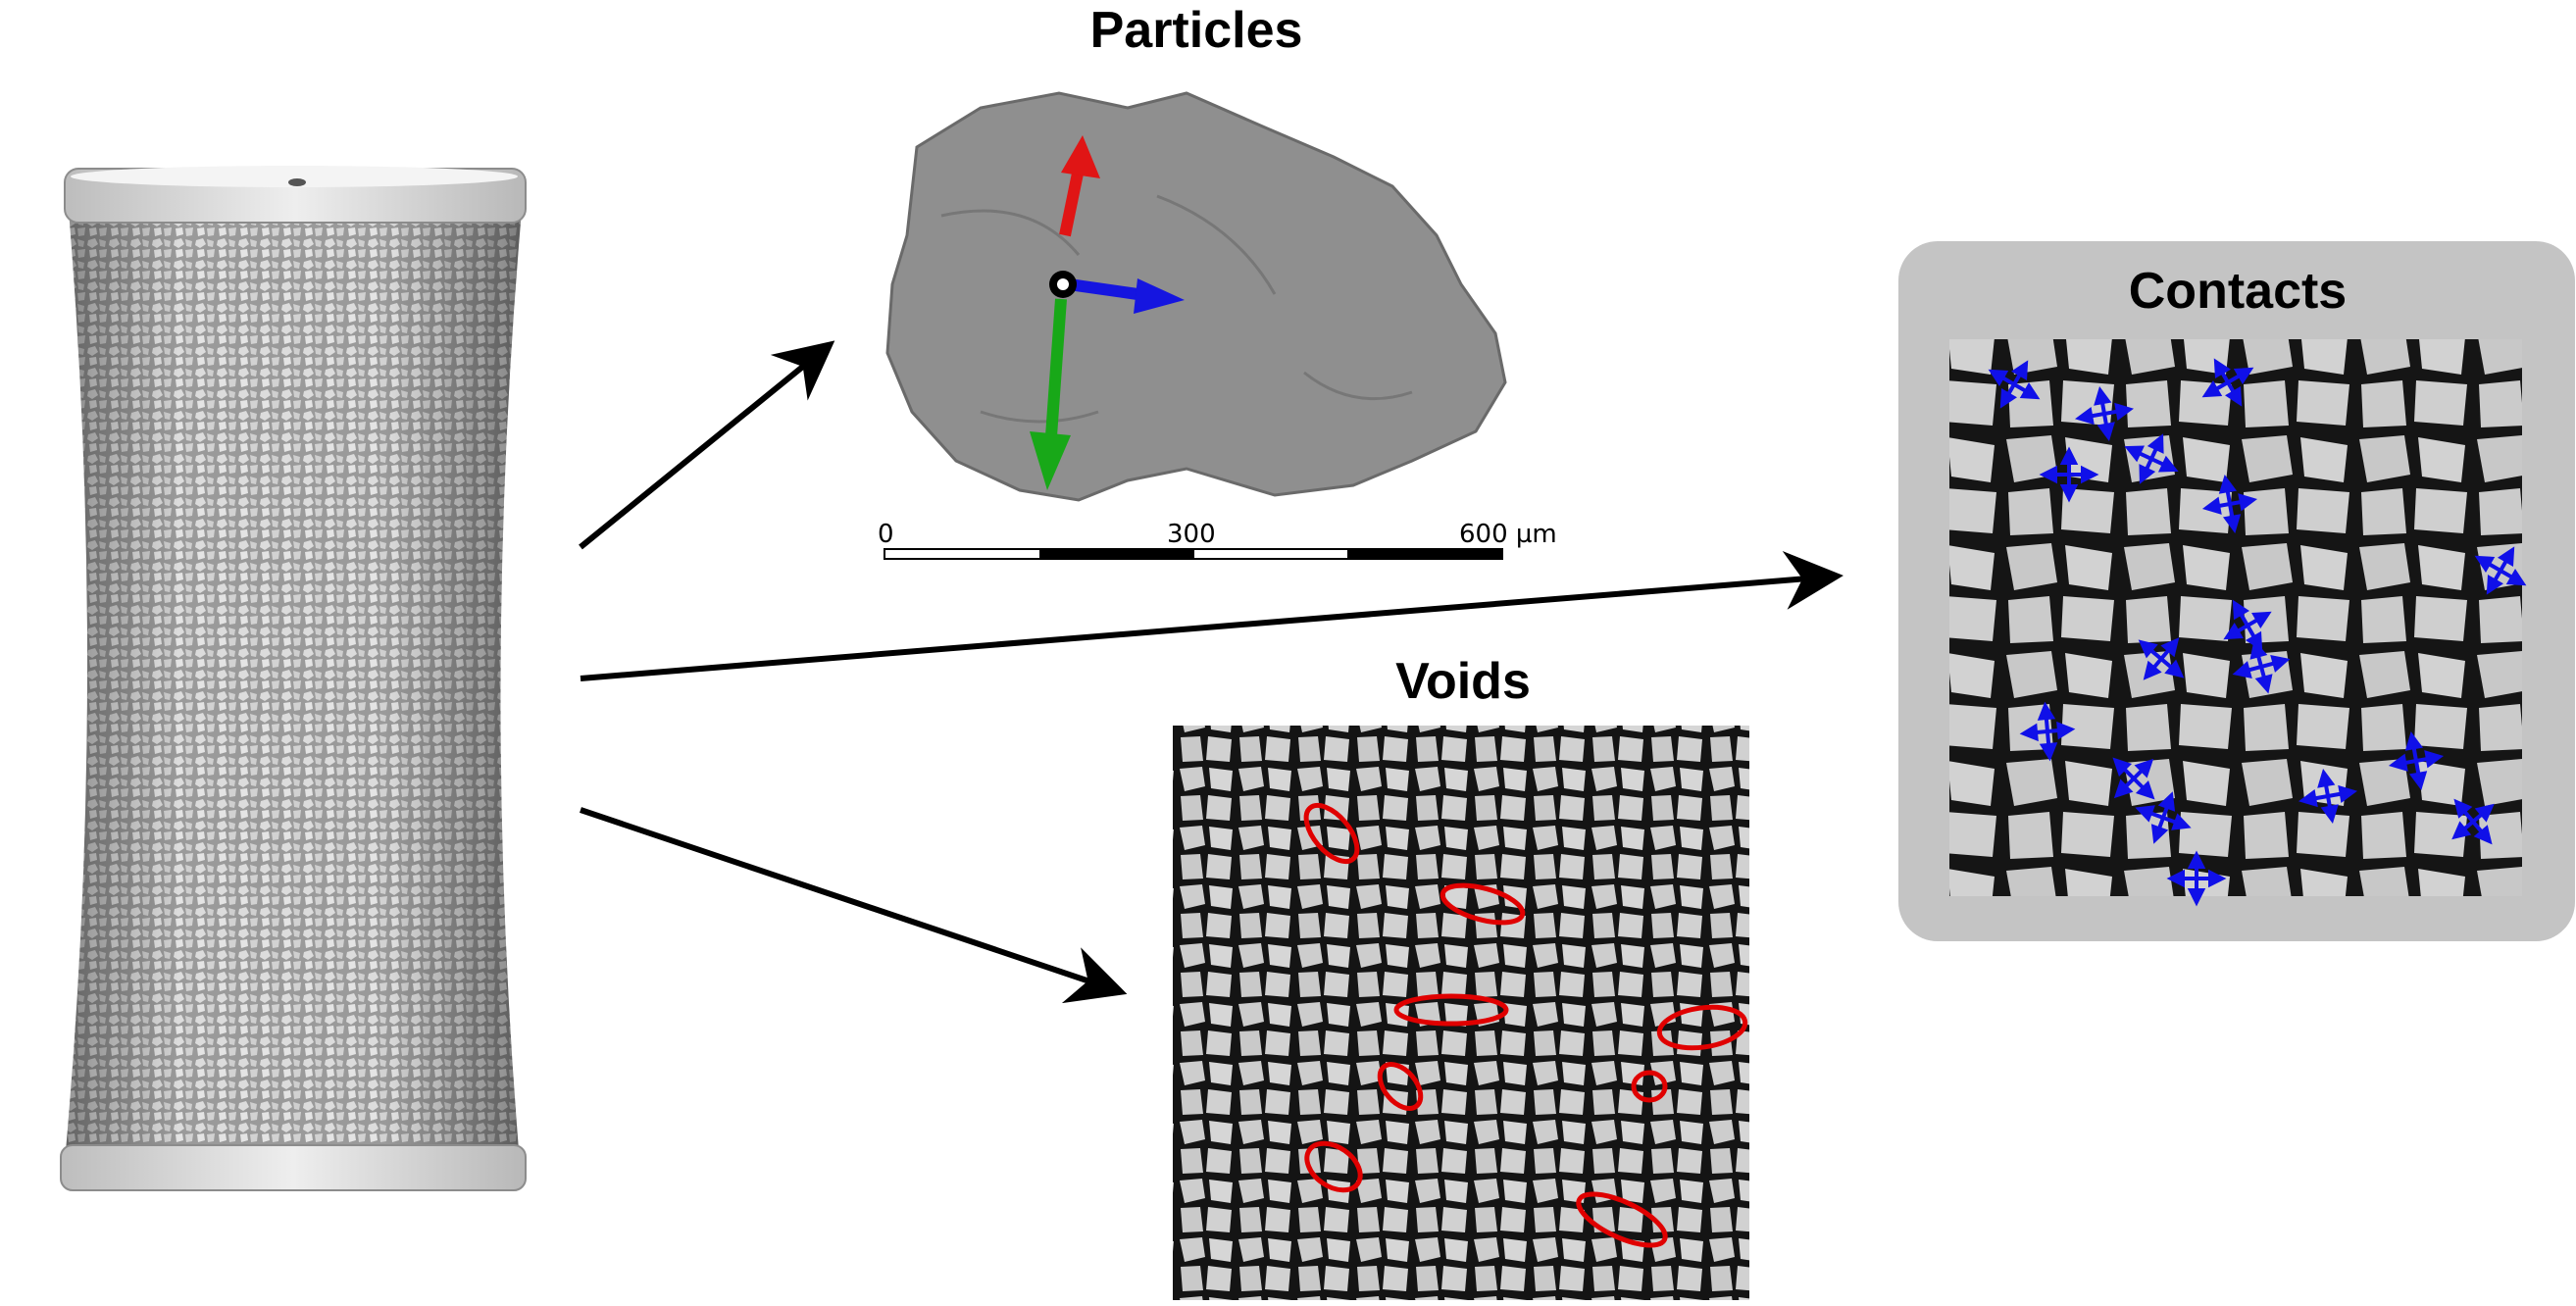 This screenshot has width=2576, height=1306. Describe the element at coordinates (1526, 1026) in the screenshot. I see `void-outlines` at that location.